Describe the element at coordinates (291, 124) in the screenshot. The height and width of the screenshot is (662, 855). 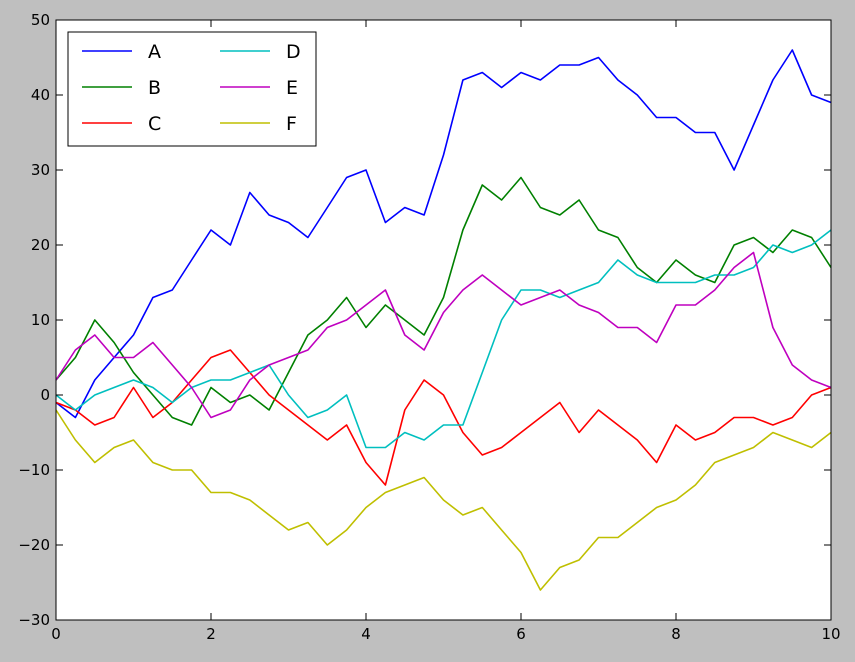
I see `legend-label-f: F` at that location.